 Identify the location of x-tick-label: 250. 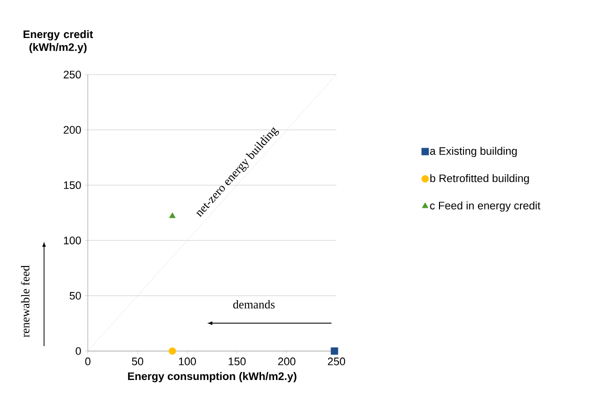
(337, 362).